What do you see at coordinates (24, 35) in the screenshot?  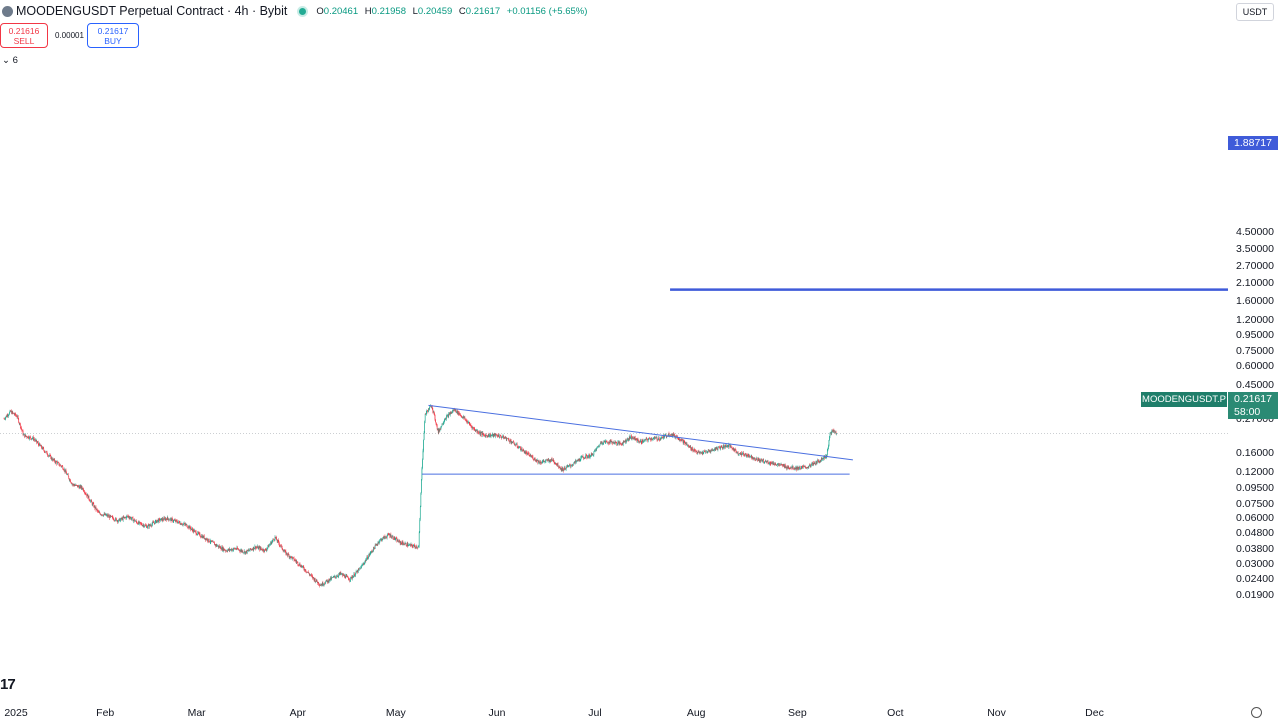 I see `sell-button: 0.21616 SELL` at bounding box center [24, 35].